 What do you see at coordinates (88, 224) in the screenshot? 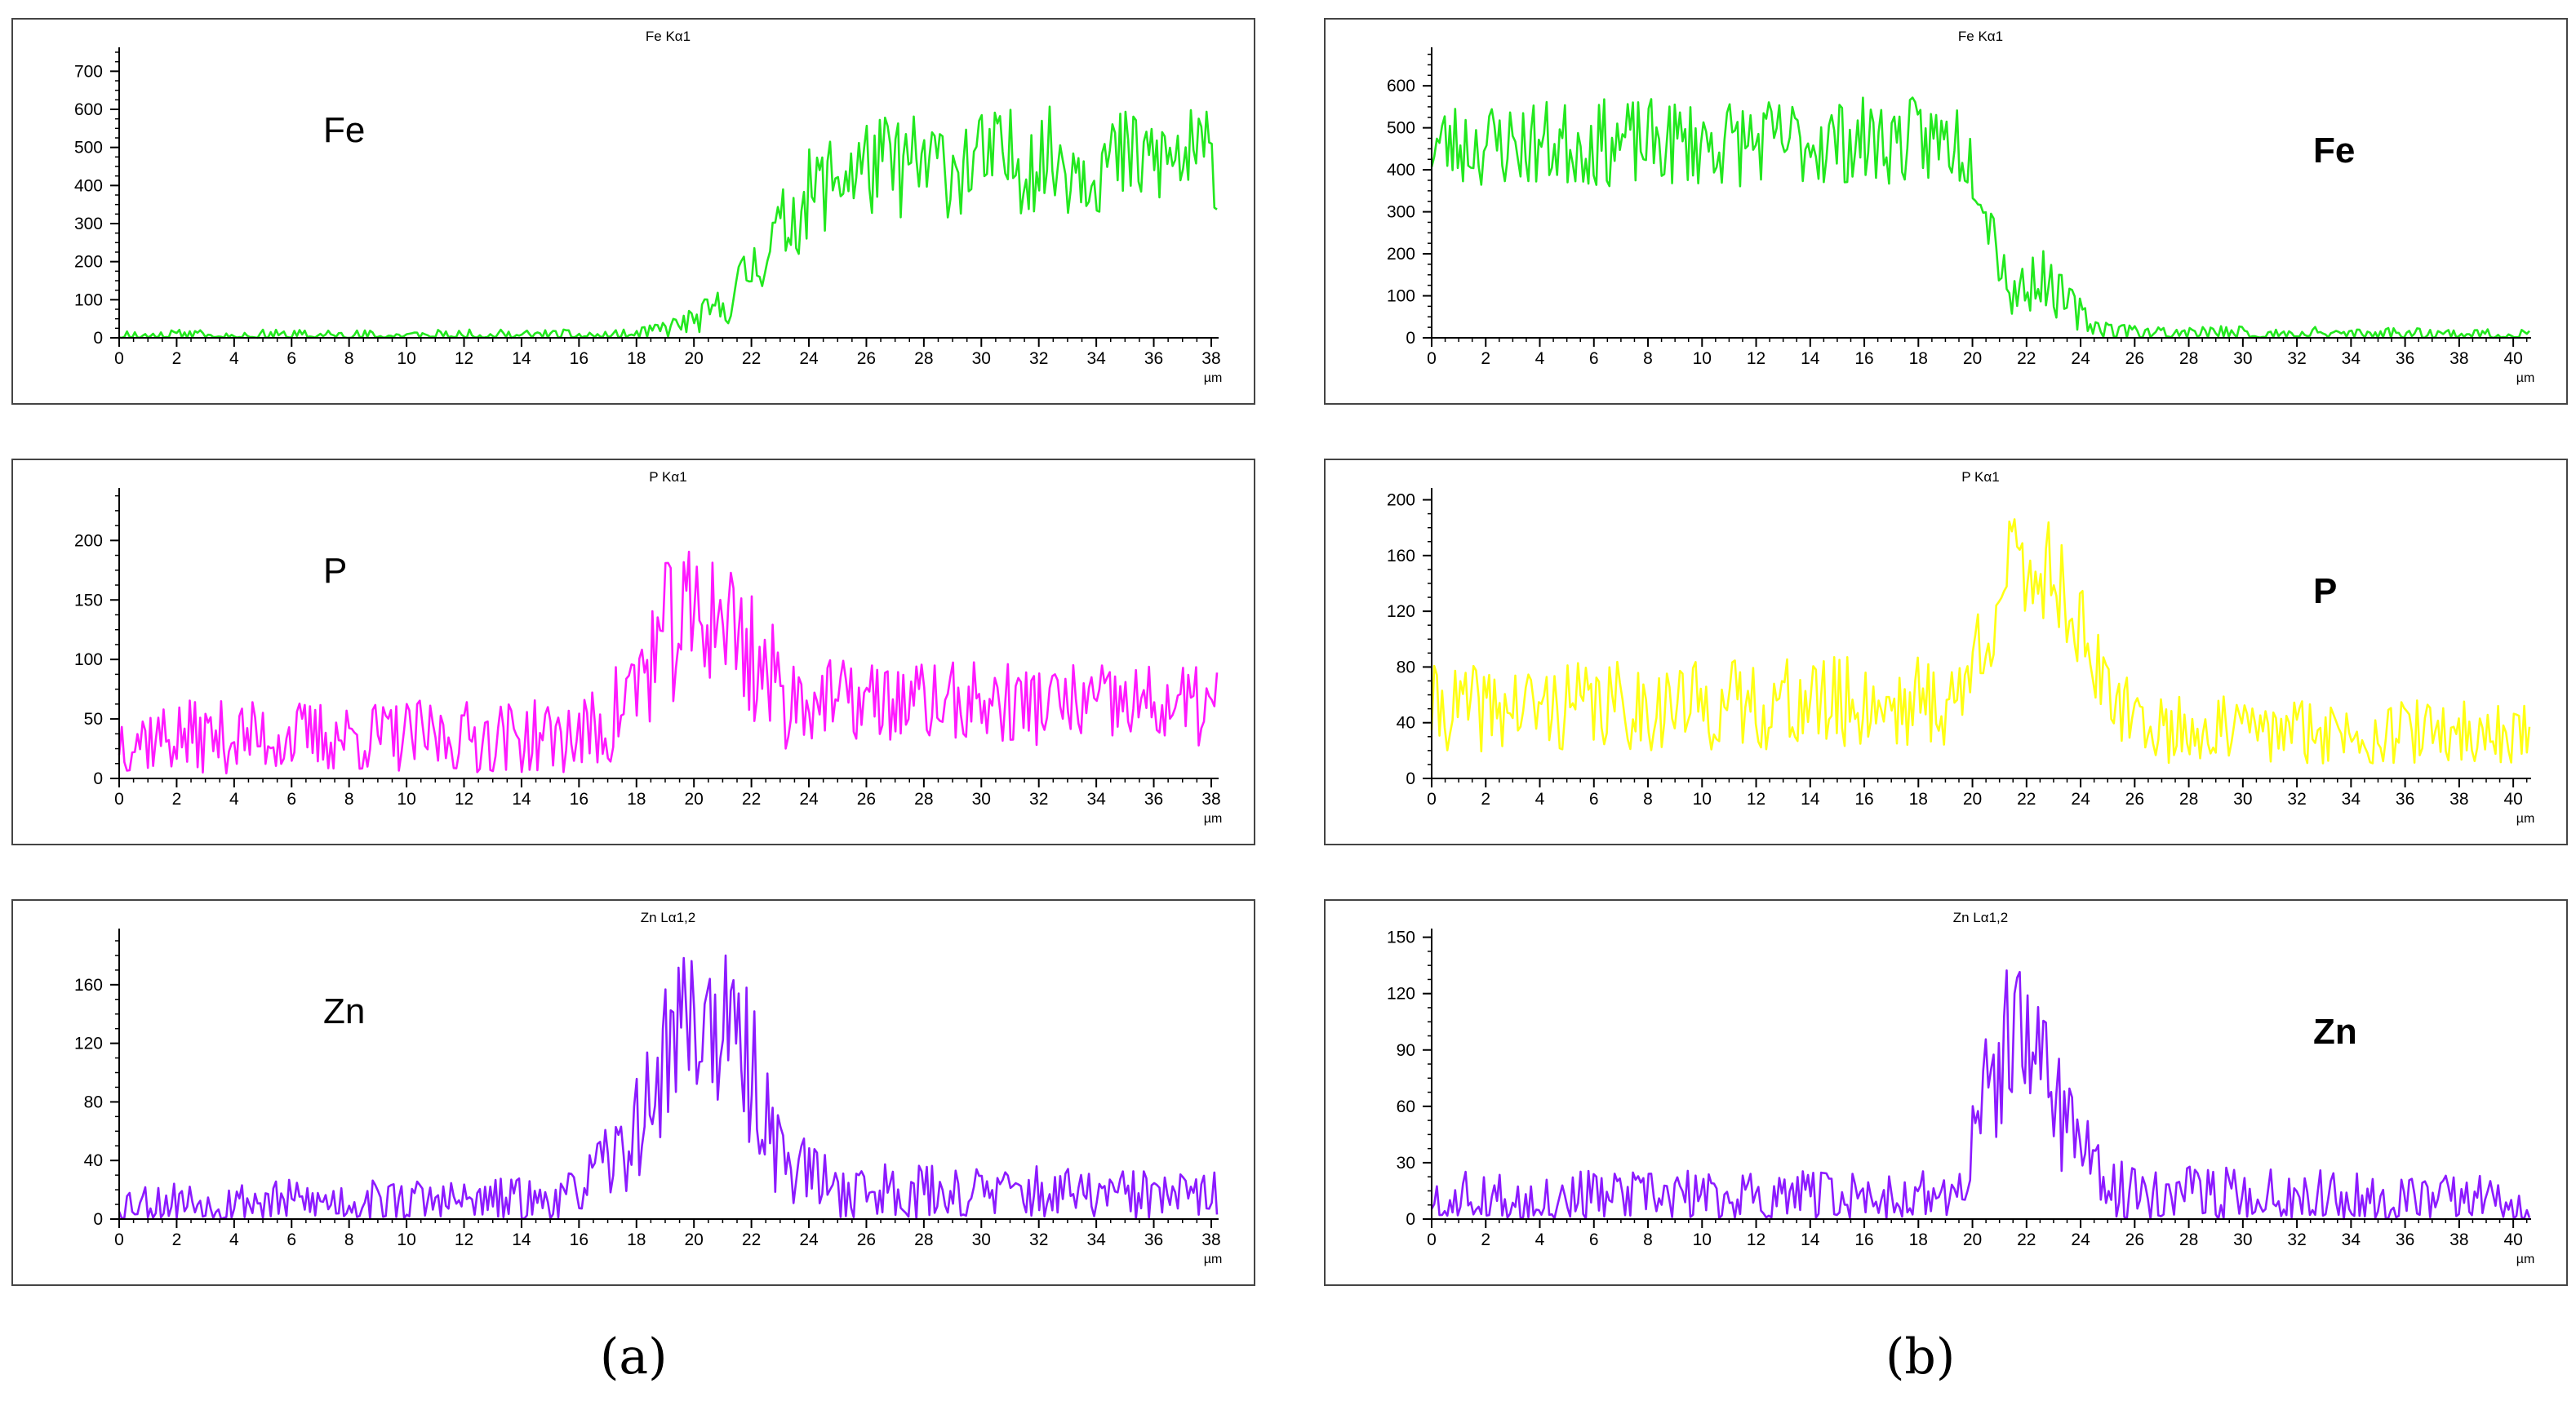
I see `y-tick-label: 300` at bounding box center [88, 224].